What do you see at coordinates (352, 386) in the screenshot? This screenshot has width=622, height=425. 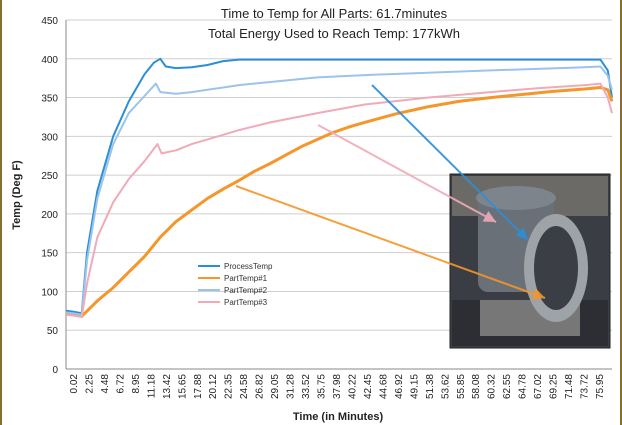 I see `x-tick-label: 40.22` at bounding box center [352, 386].